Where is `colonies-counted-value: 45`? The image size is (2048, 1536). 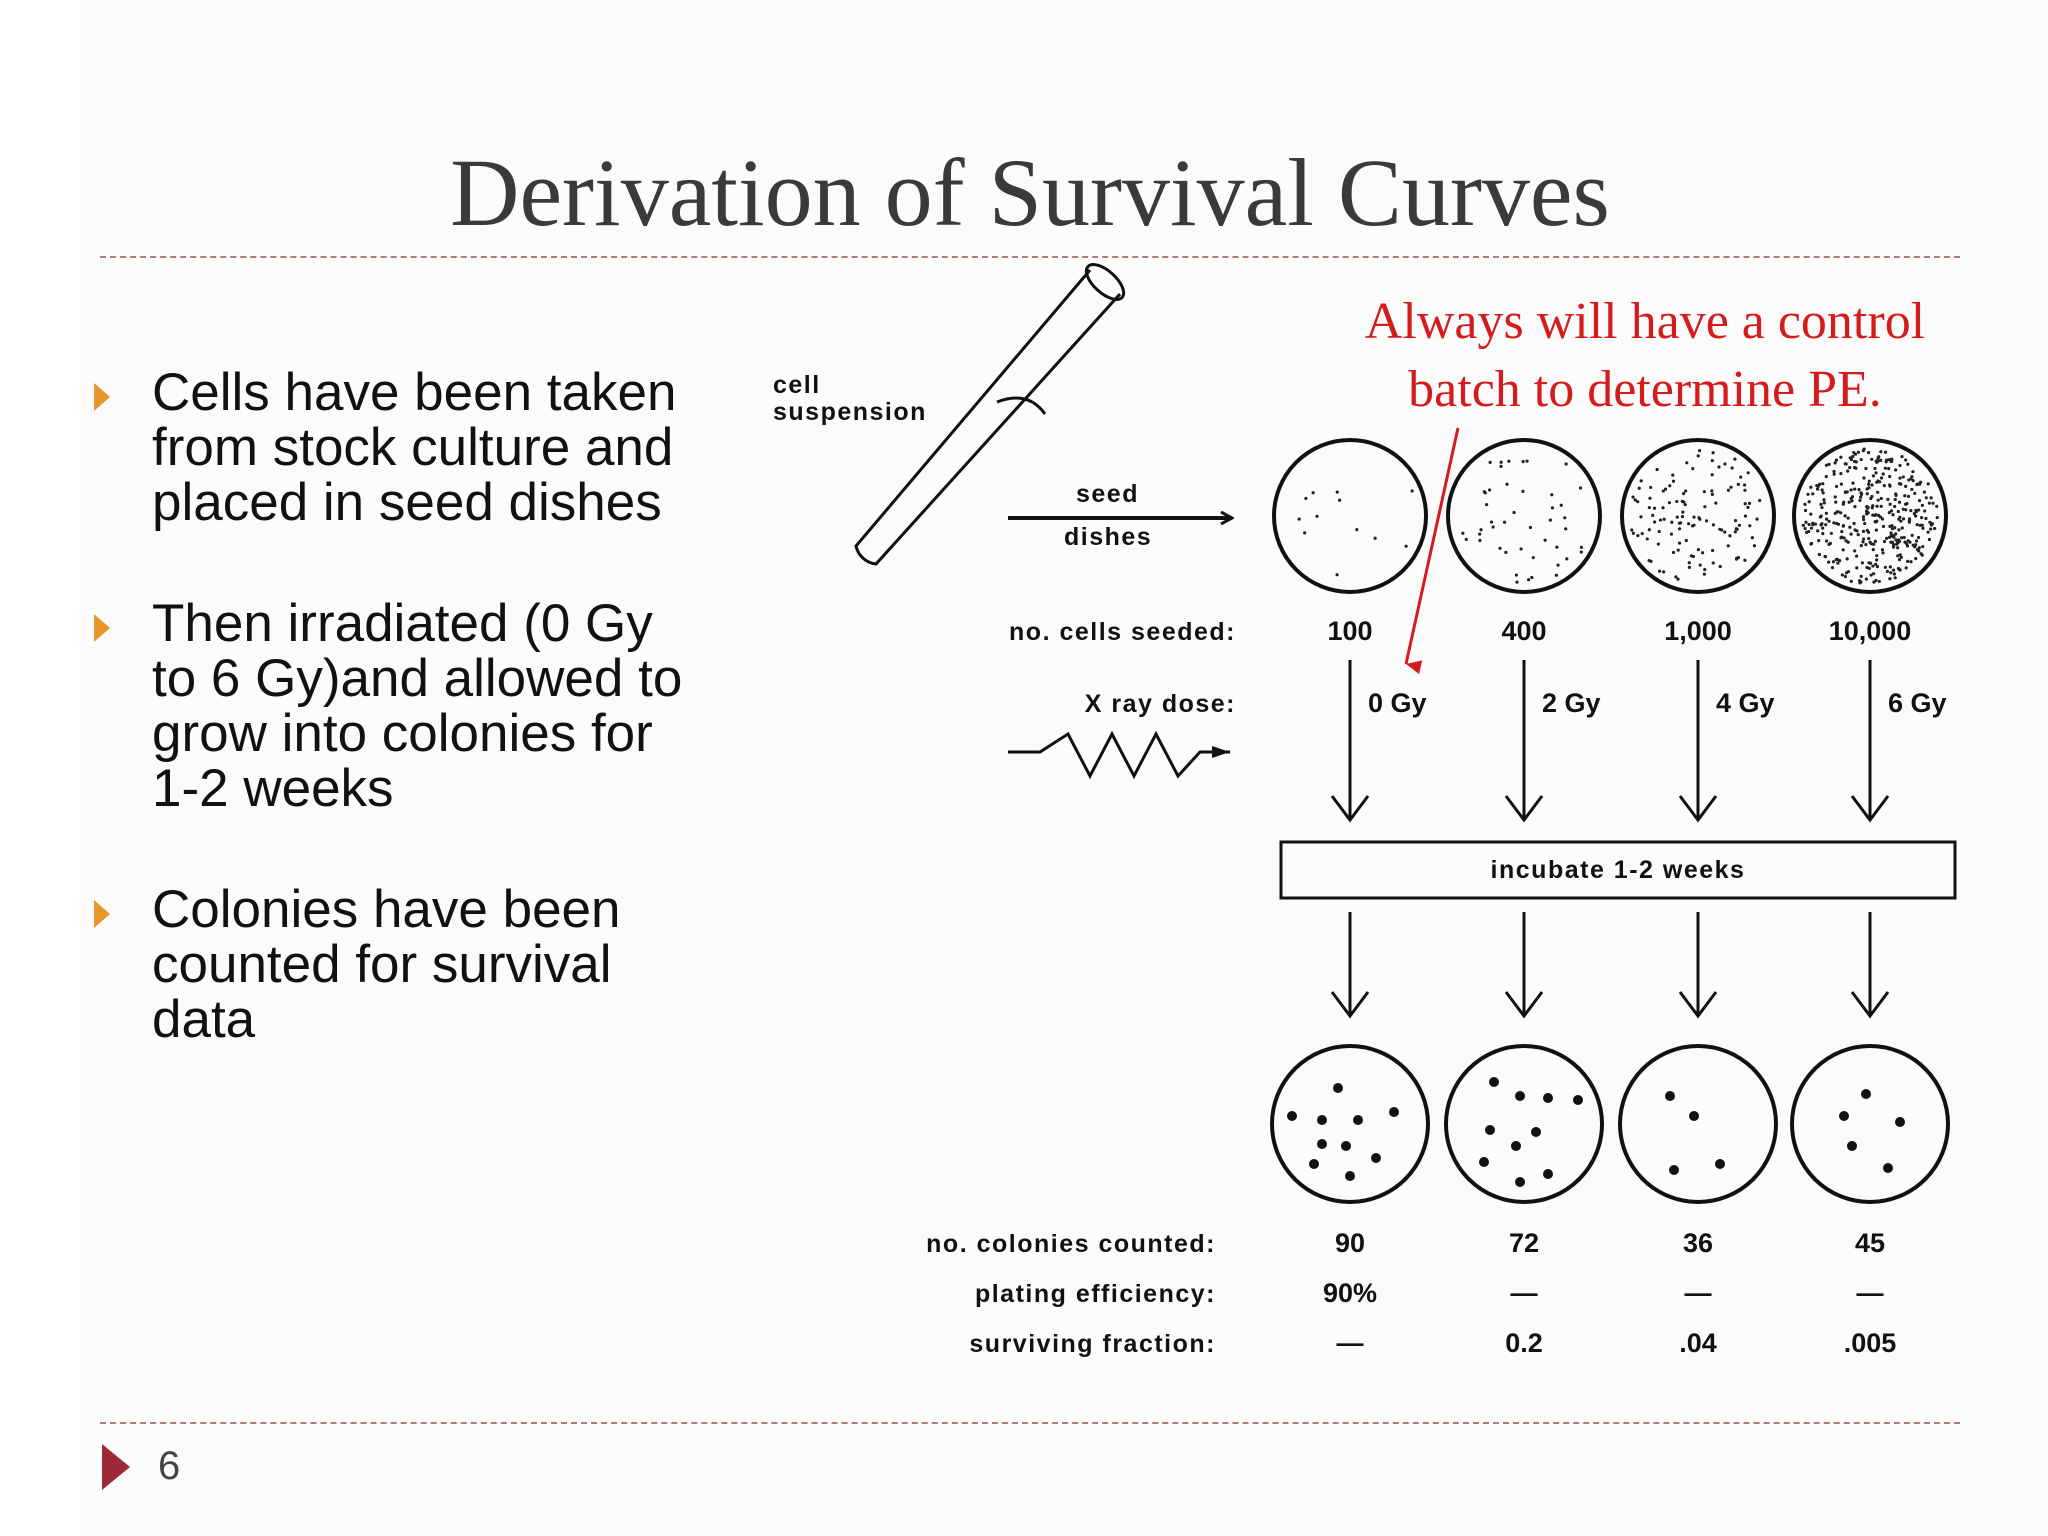
colonies-counted-value: 45 is located at coordinates (1870, 1243).